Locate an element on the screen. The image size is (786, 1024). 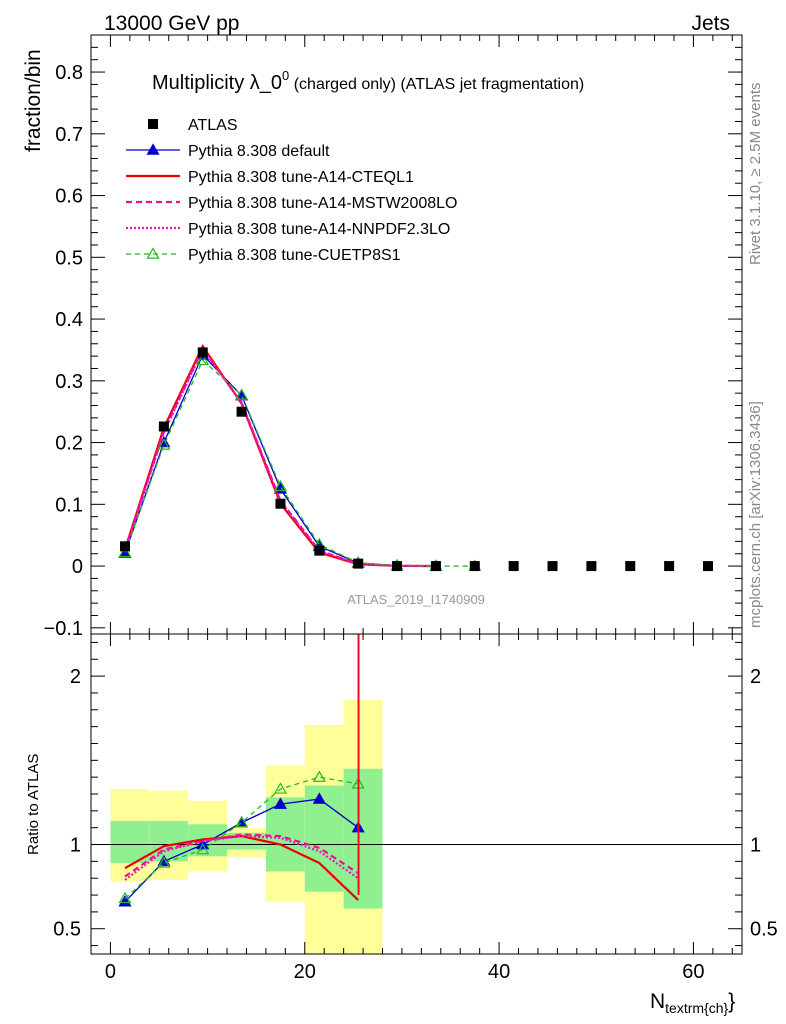
legend-marker-default is located at coordinates (153, 149).